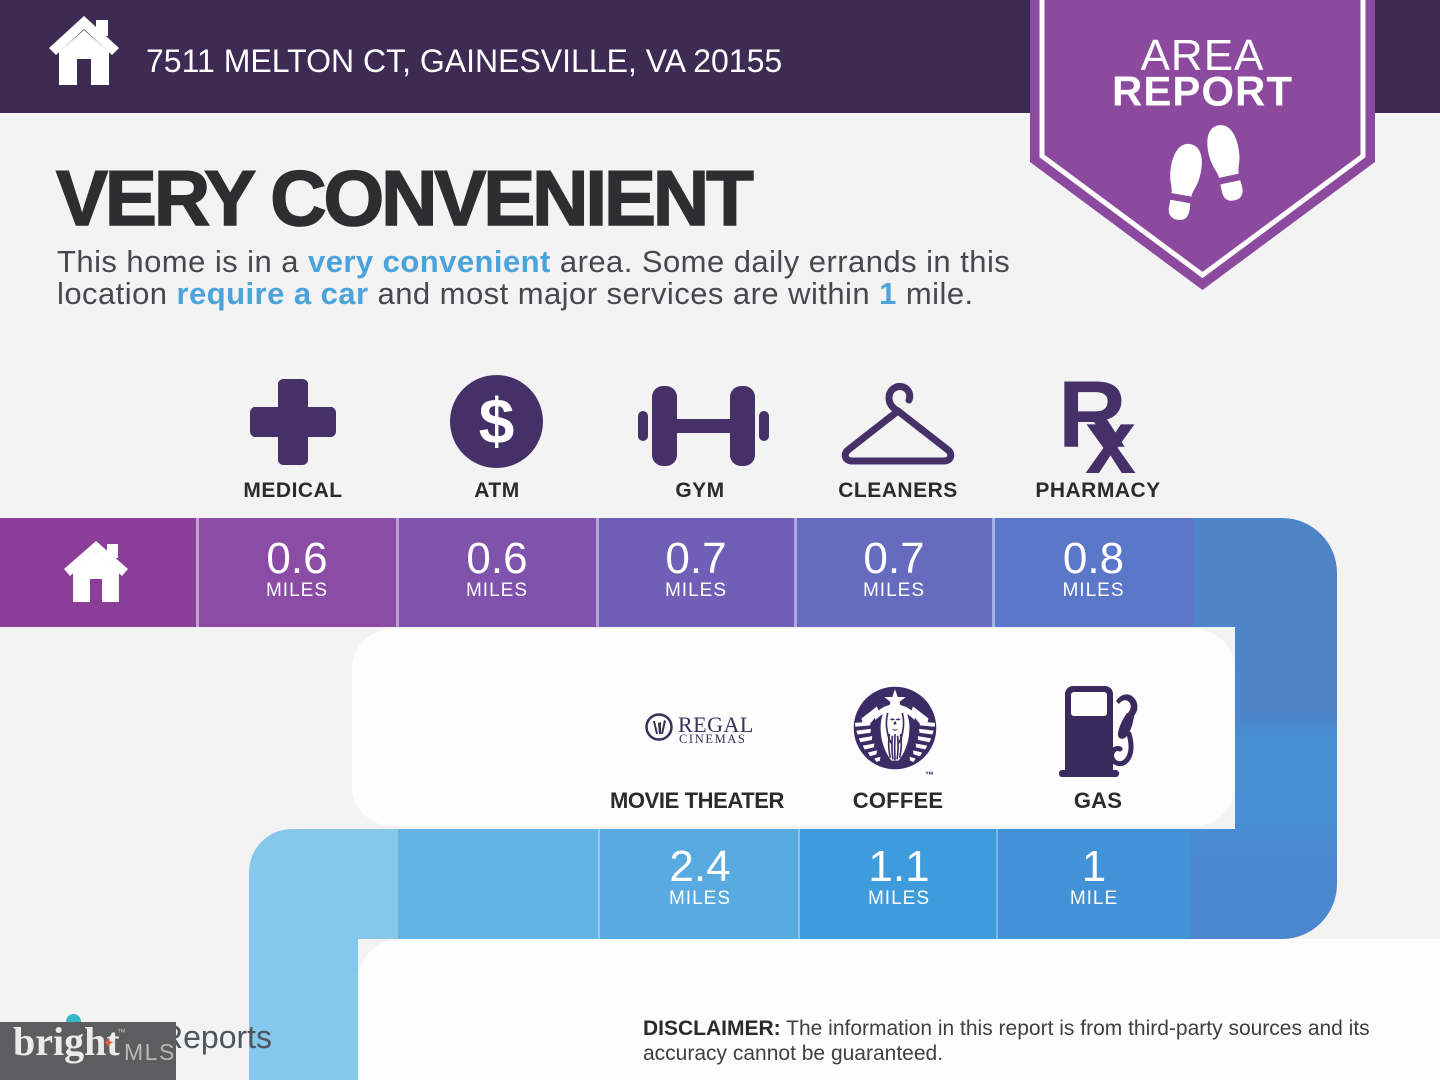 This screenshot has width=1440, height=1080. Describe the element at coordinates (1202, 91) in the screenshot. I see `svg-text: REPORT` at that location.